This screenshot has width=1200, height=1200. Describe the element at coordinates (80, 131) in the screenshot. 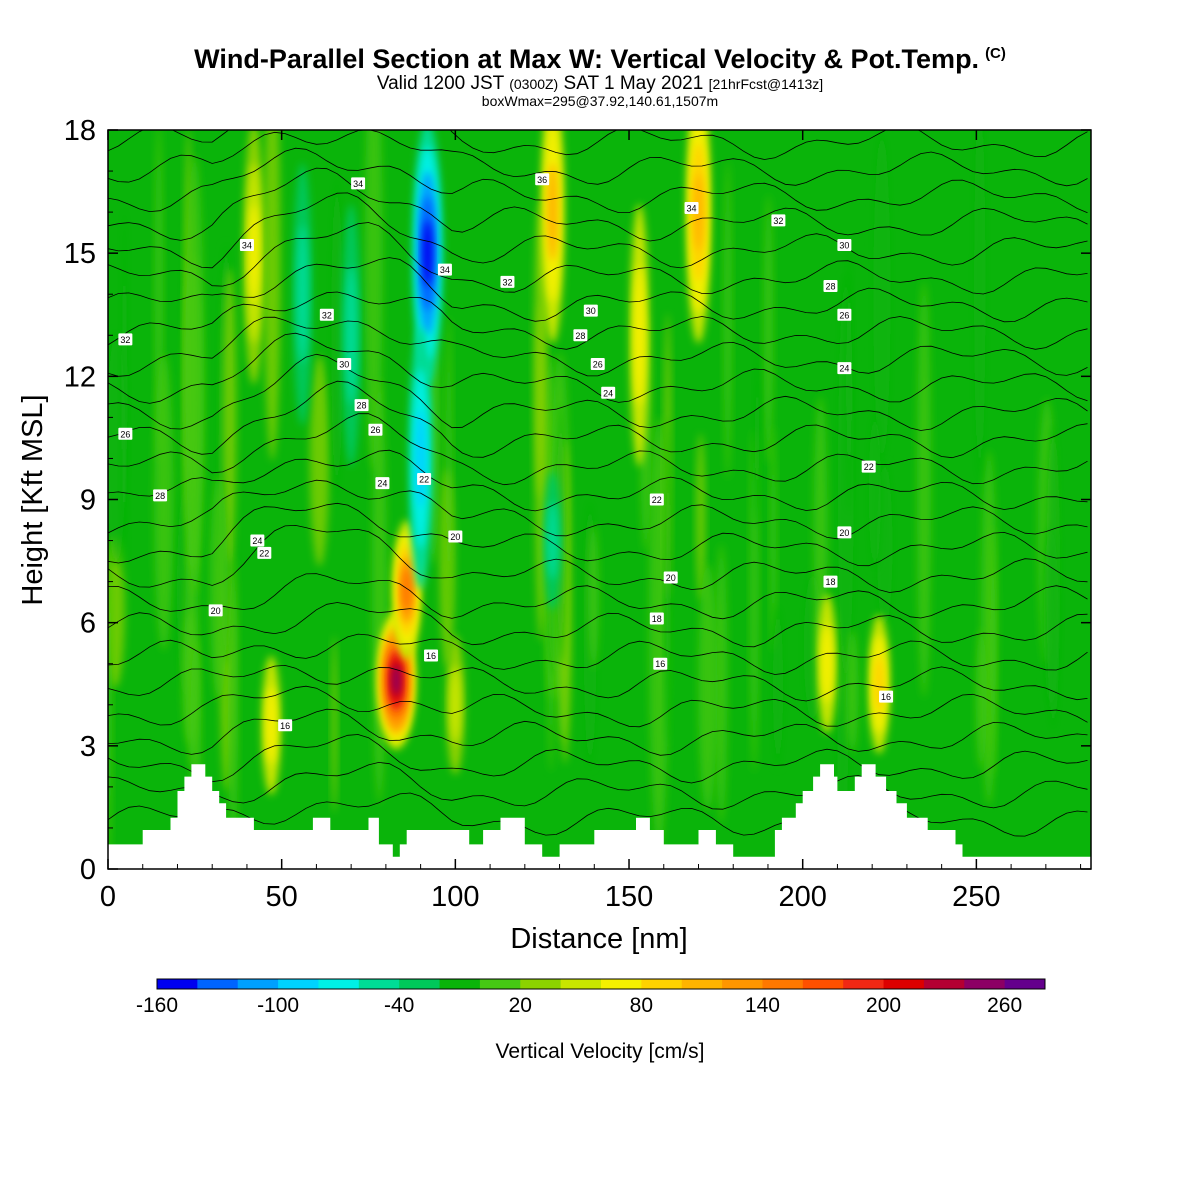

I see `y-tick-label: 18` at that location.